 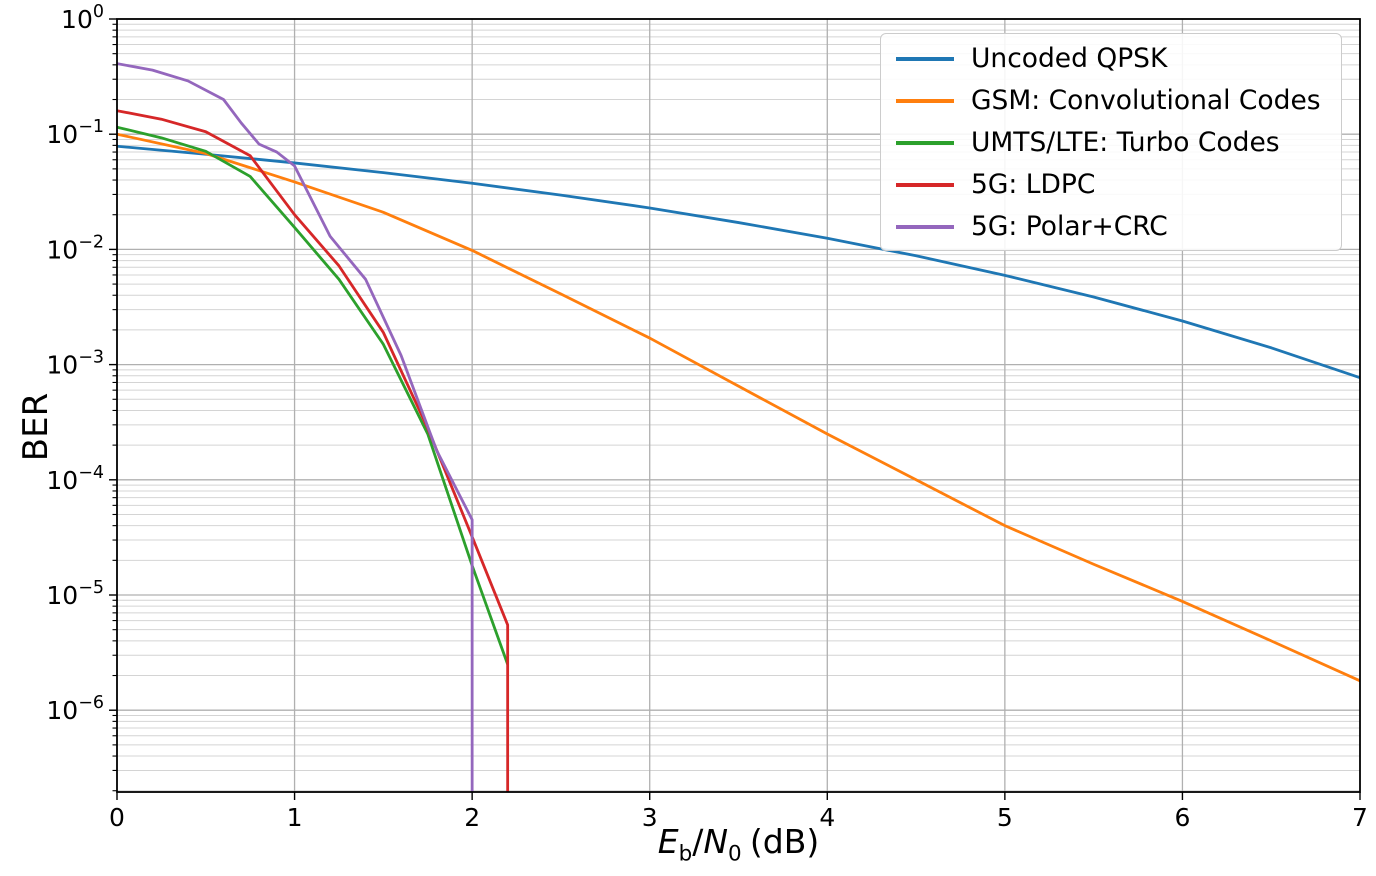 I want to click on legend-entry-umts-lte-turbo-codes: UMTS/LTE: Turbo Codes, so click(x=1111, y=143).